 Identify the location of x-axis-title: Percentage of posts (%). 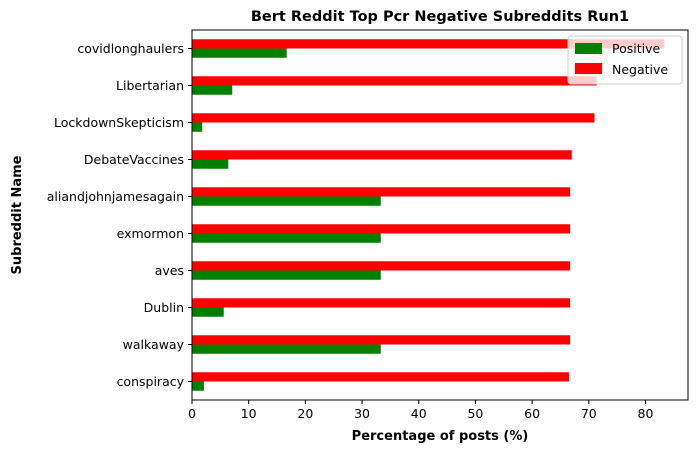
(440, 436).